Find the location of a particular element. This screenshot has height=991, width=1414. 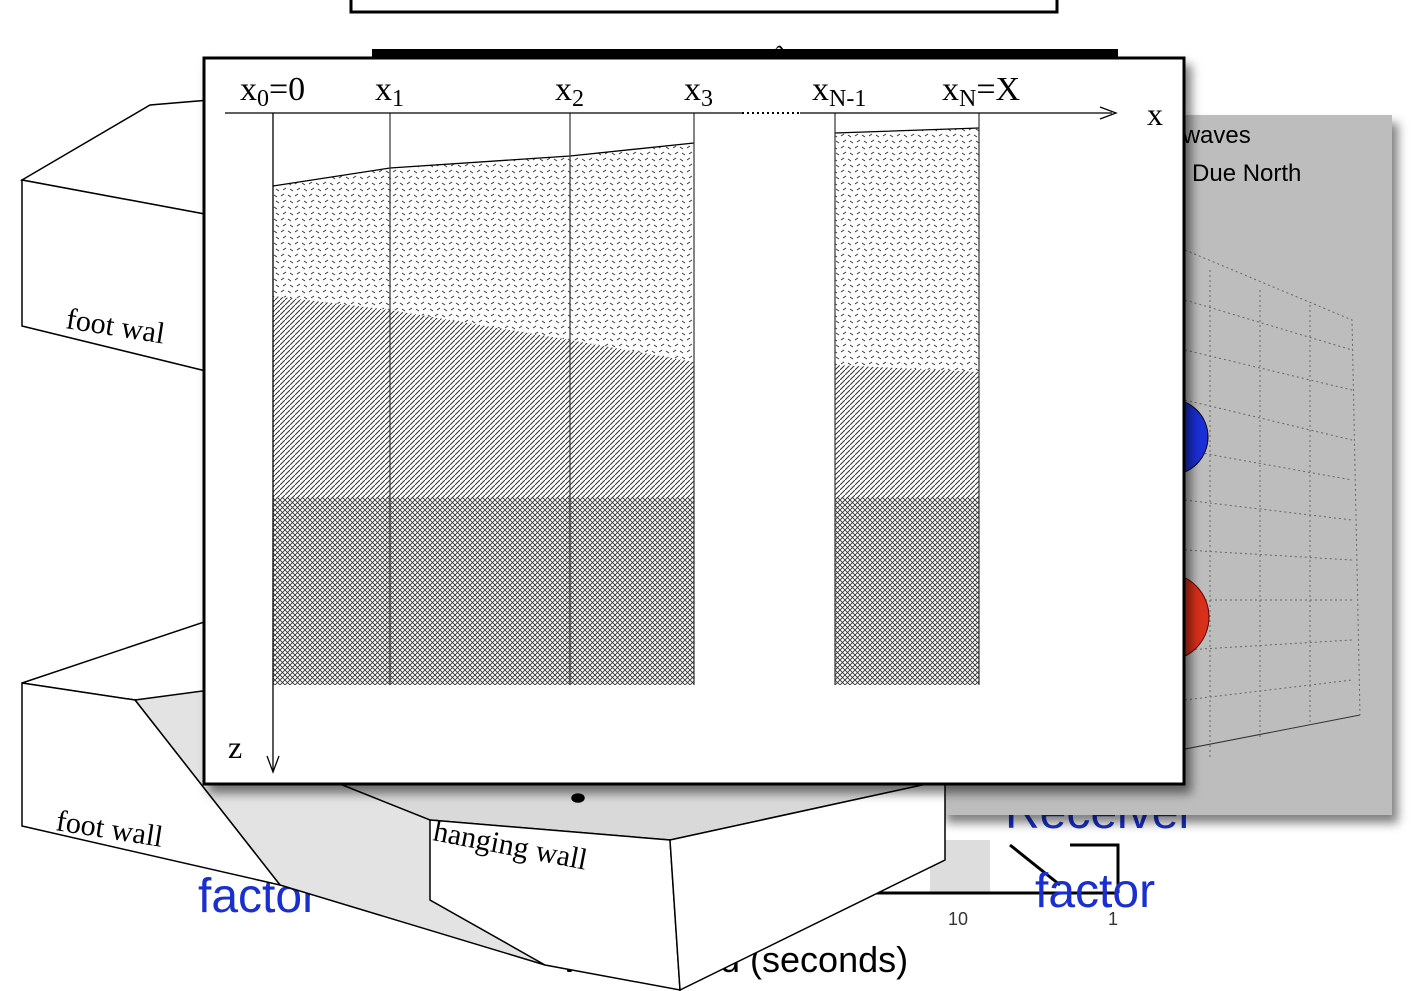

node-label: xN-1 is located at coordinates (839, 91).